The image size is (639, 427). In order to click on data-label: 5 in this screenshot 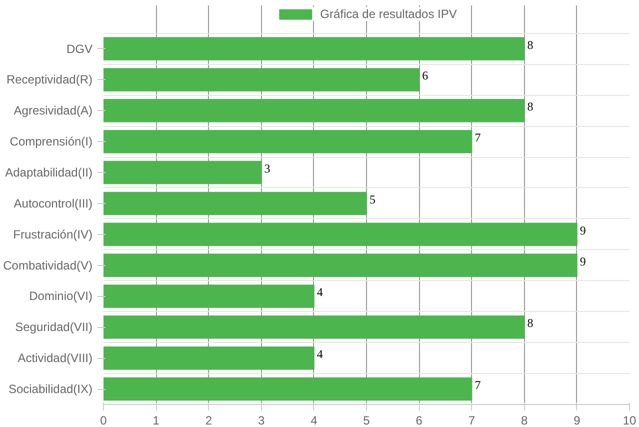, I will do `click(373, 199)`.